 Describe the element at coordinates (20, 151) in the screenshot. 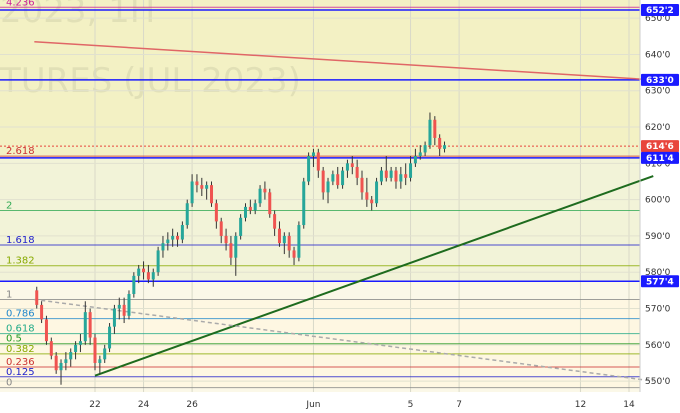

I see `fib-level-label: 2.618` at that location.